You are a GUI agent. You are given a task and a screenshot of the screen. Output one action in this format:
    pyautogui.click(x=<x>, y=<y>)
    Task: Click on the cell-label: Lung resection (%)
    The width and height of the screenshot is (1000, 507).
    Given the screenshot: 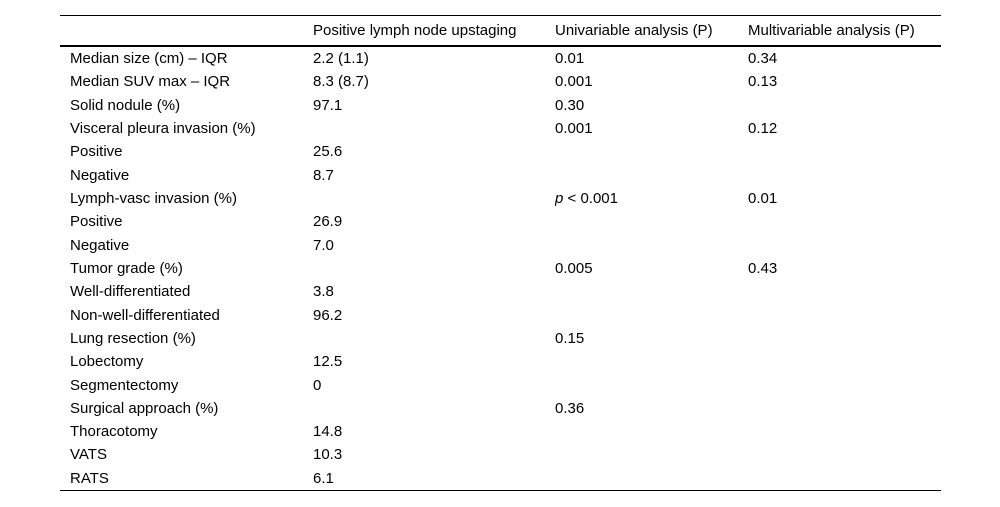 What is the action you would take?
    pyautogui.click(x=133, y=338)
    